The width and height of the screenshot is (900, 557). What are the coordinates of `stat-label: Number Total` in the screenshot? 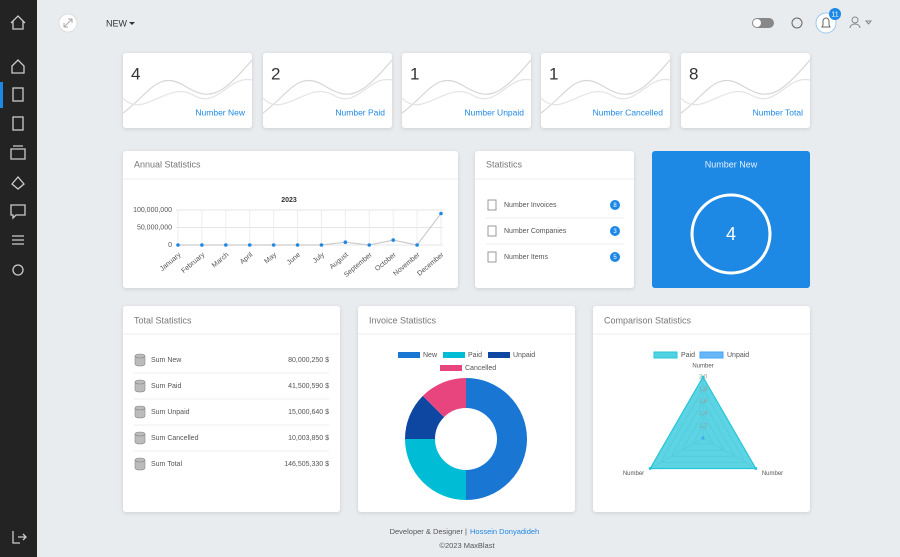 It's located at (778, 112).